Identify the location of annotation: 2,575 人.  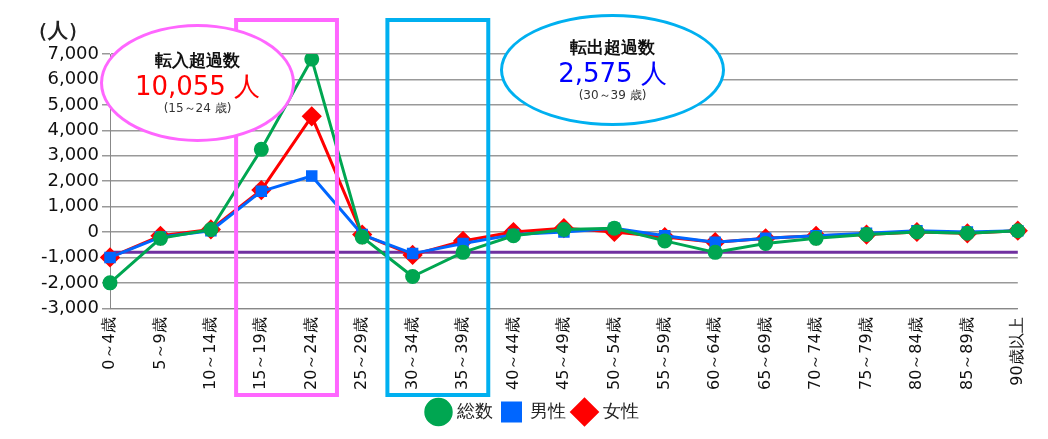
(612, 72).